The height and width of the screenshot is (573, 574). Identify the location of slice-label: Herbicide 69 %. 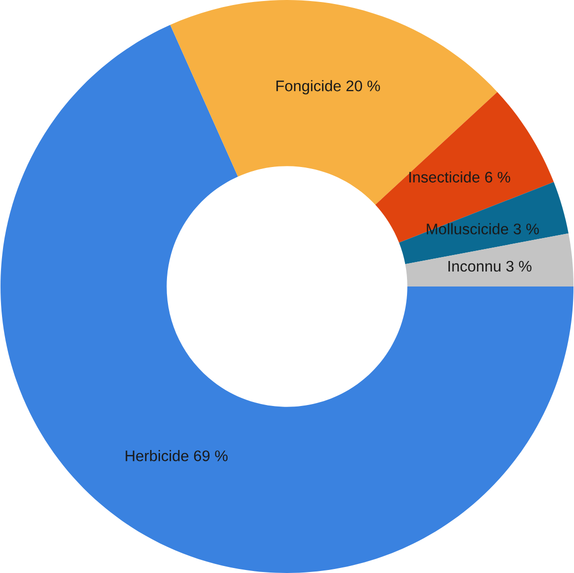
(177, 456).